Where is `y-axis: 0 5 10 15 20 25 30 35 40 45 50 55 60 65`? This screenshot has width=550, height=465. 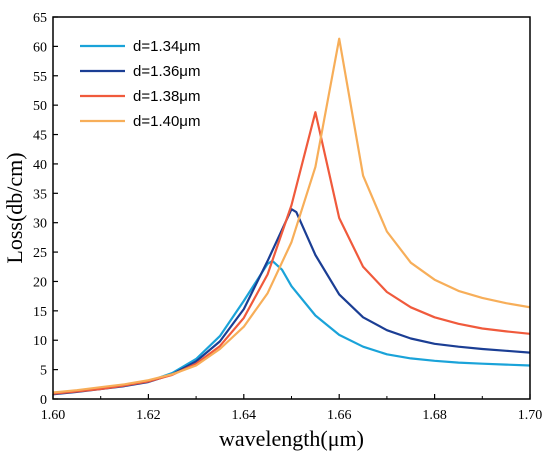 y-axis: 0 5 10 15 20 25 30 35 40 45 50 55 60 65 is located at coordinates (45, 209).